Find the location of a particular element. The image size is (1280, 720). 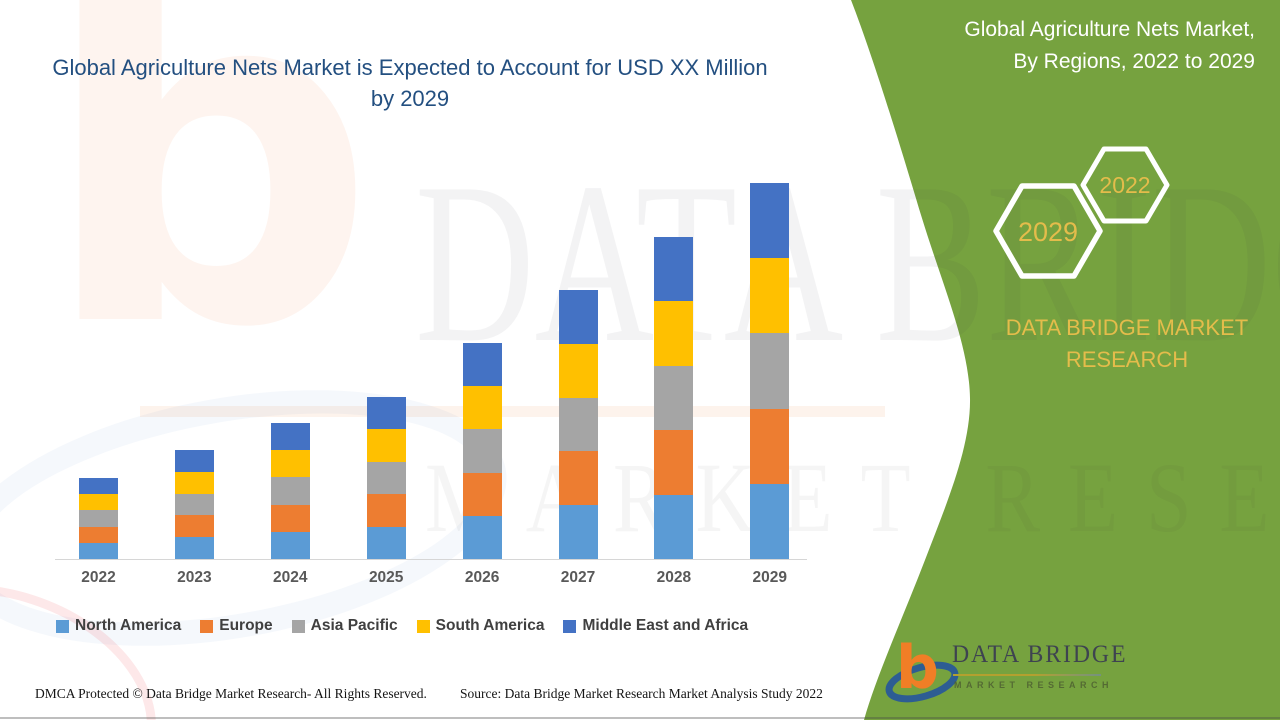

legend-item-south-america: South America is located at coordinates (480, 626).